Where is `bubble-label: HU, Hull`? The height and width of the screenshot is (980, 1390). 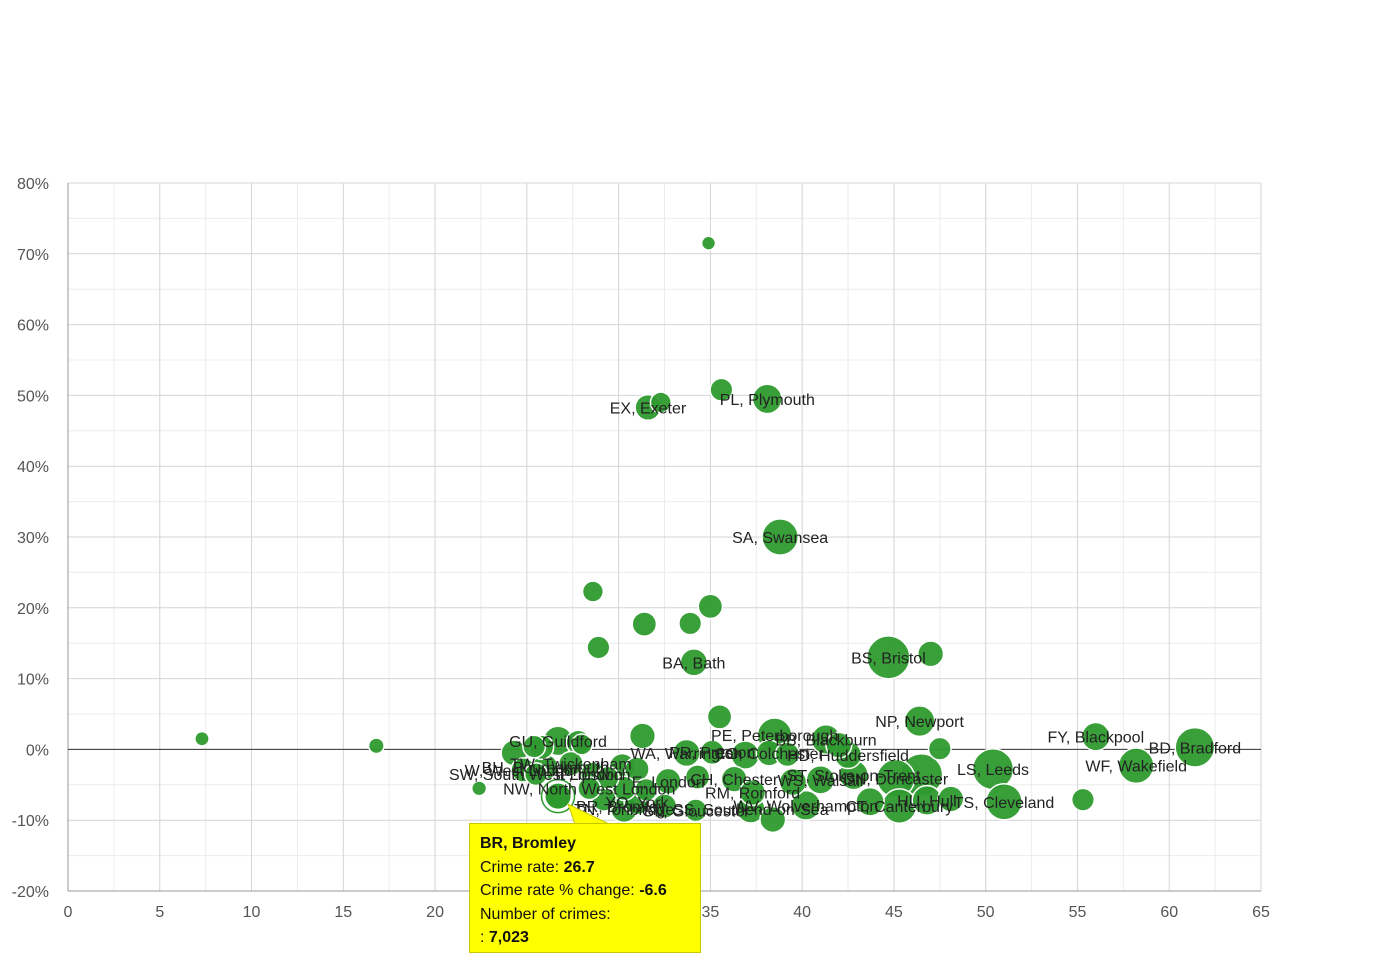 bubble-label: HU, Hull is located at coordinates (927, 801).